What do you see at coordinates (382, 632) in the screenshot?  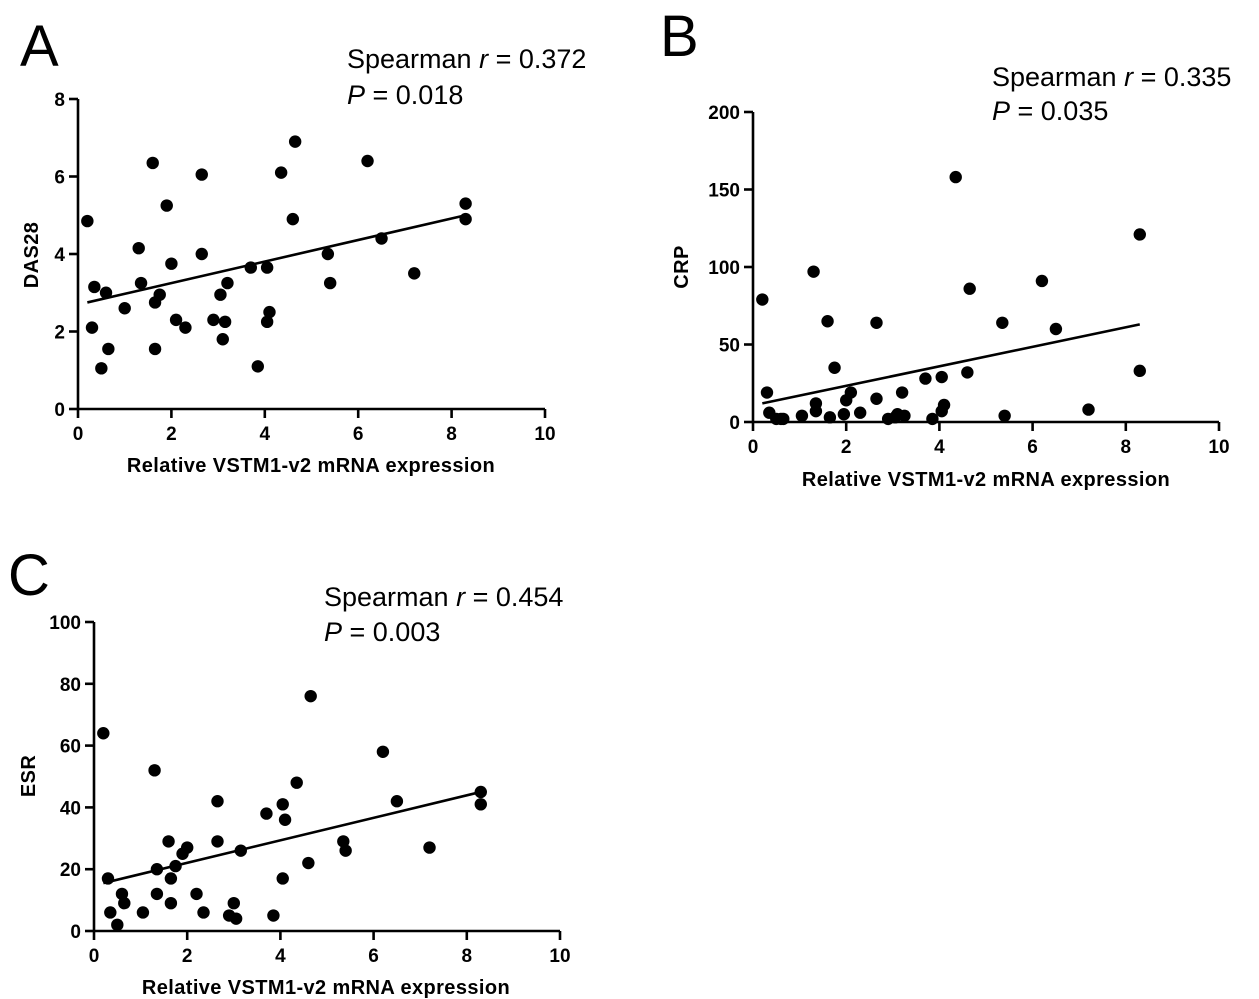 I see `p-value-stat: P = 0.003` at bounding box center [382, 632].